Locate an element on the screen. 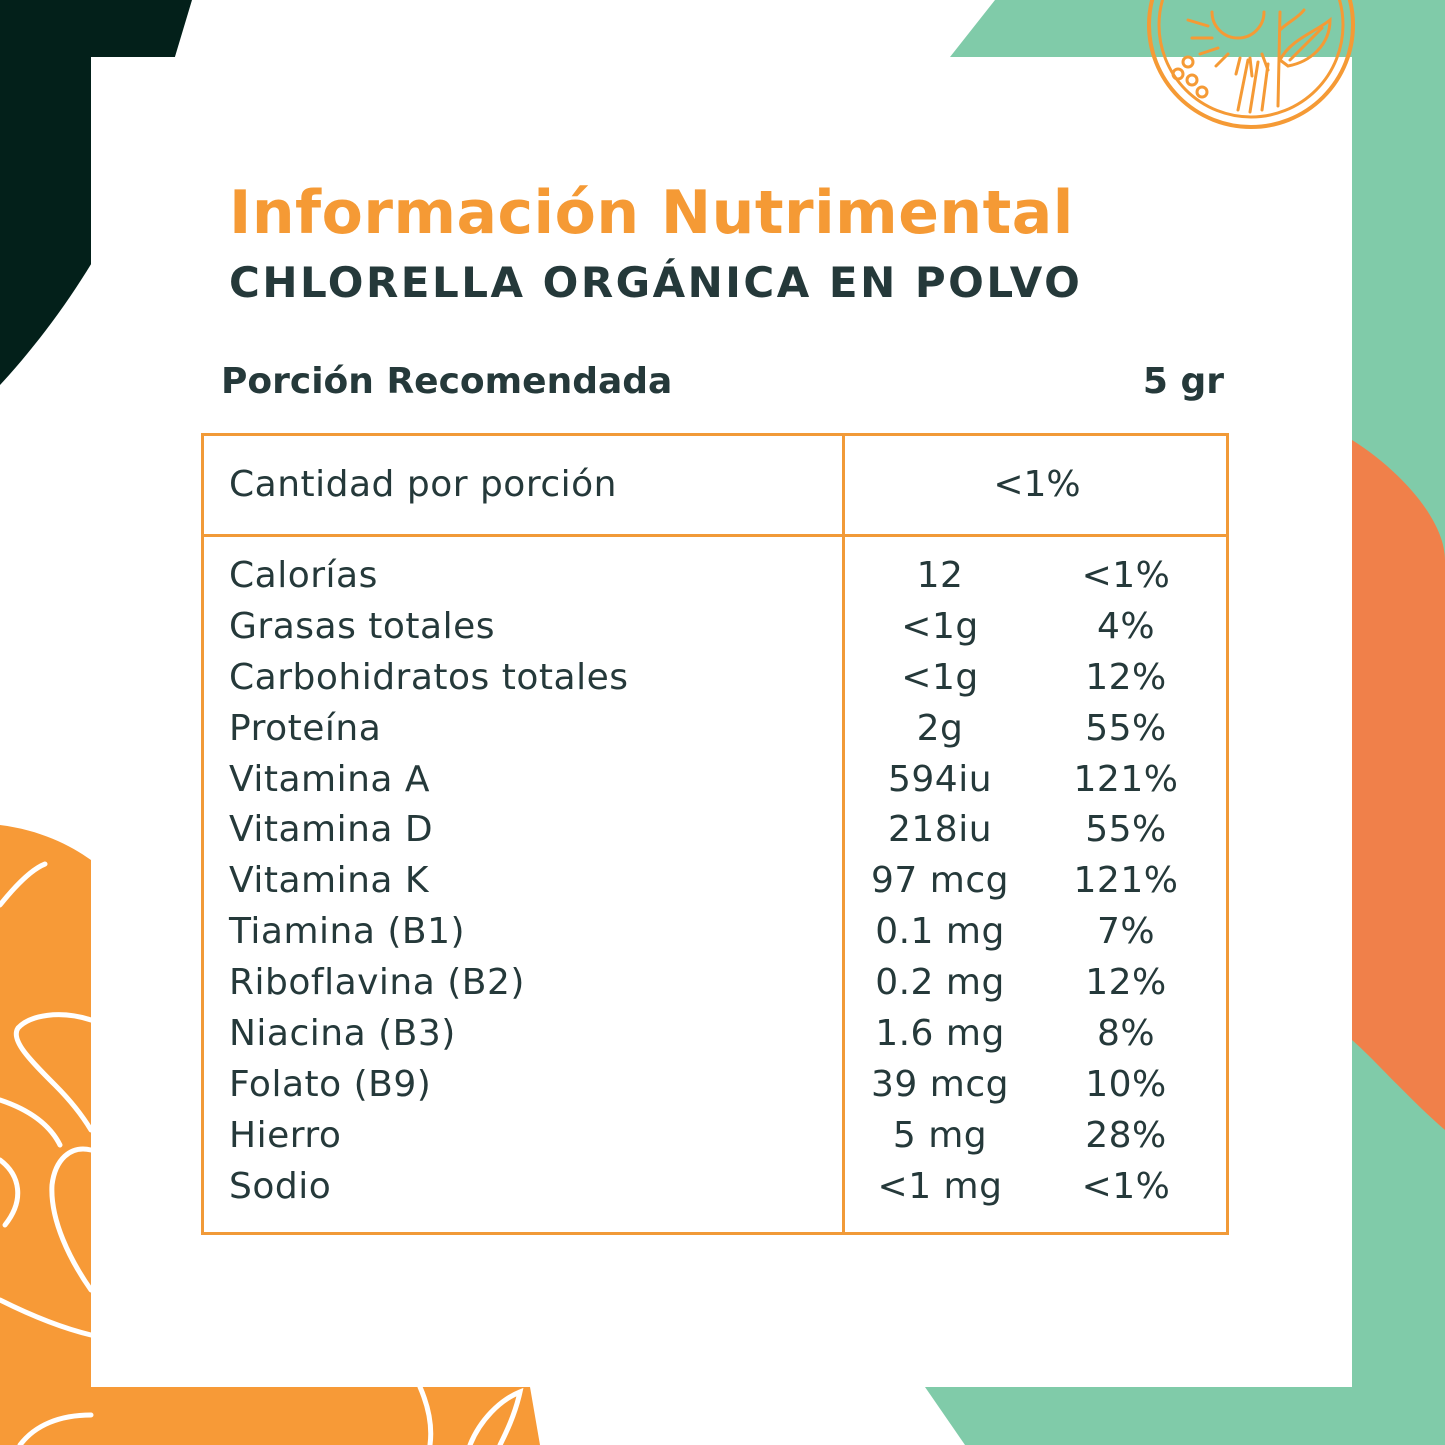  nutrient-amount: 39 mcg is located at coordinates (940, 1084).